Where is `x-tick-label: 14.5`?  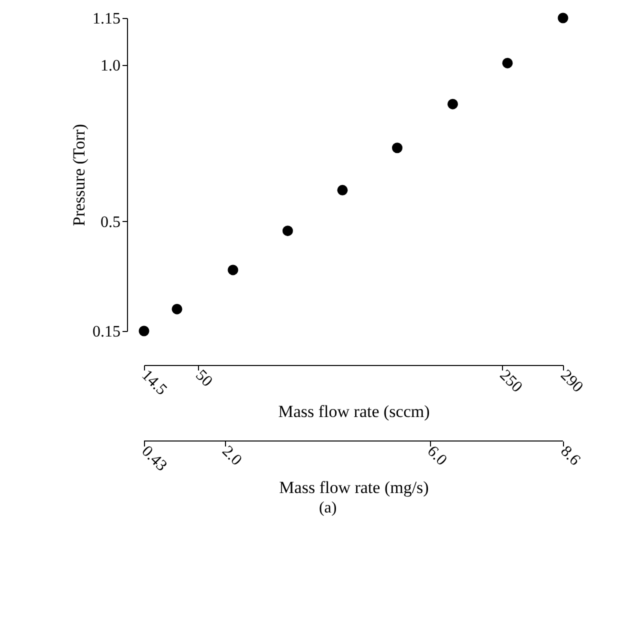
x-tick-label: 14.5 is located at coordinates (154, 382).